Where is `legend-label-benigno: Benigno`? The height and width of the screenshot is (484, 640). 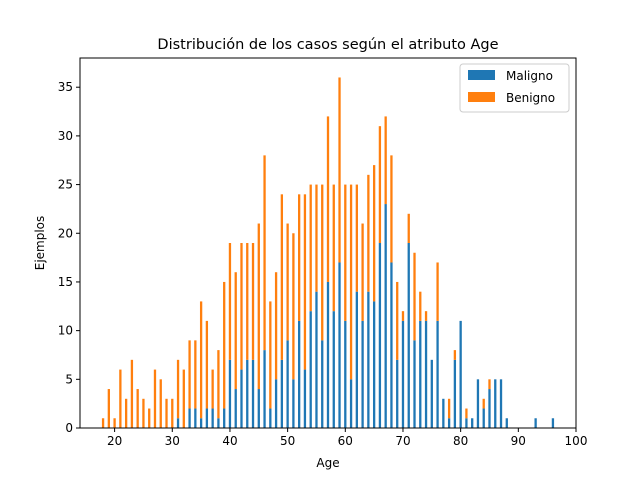 legend-label-benigno: Benigno is located at coordinates (530, 98).